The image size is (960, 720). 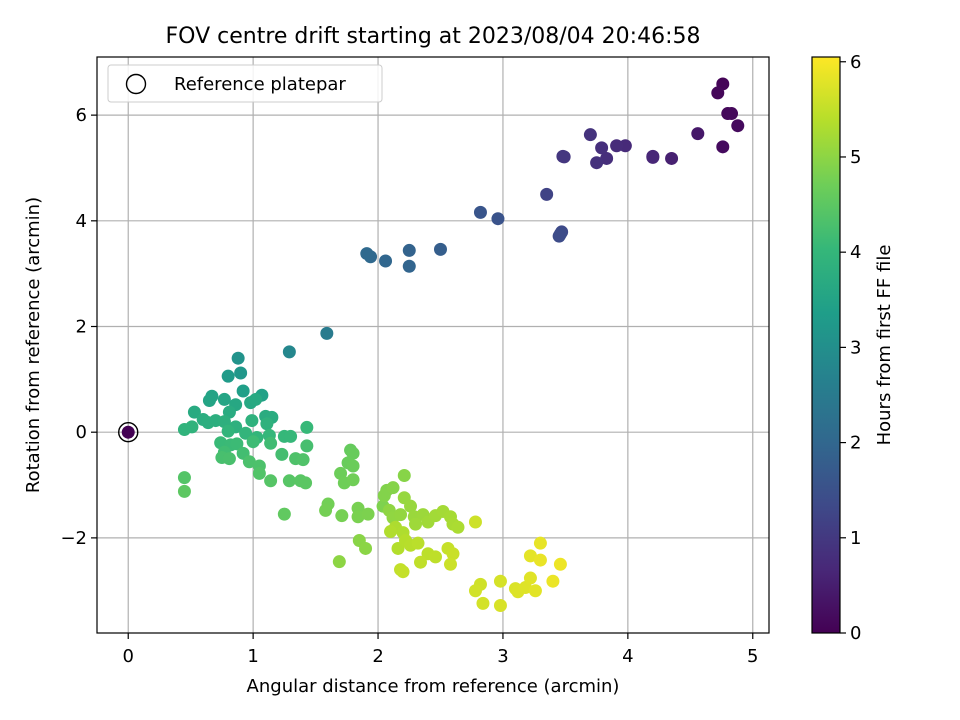 I want to click on x-tick-label: 4, so click(x=627, y=656).